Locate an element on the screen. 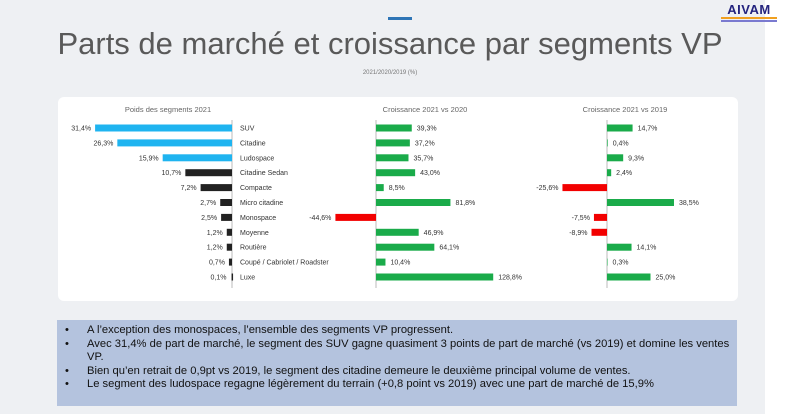  data-label: -44,6% is located at coordinates (320, 218).